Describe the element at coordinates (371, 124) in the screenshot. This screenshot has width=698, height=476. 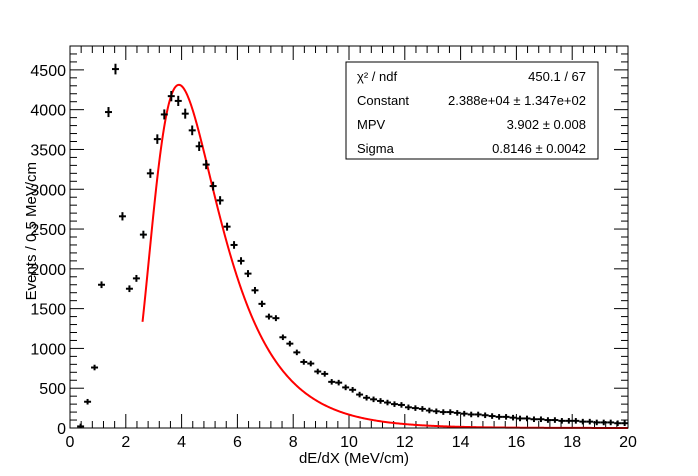
I see `stat-mpv-label: MPV` at that location.